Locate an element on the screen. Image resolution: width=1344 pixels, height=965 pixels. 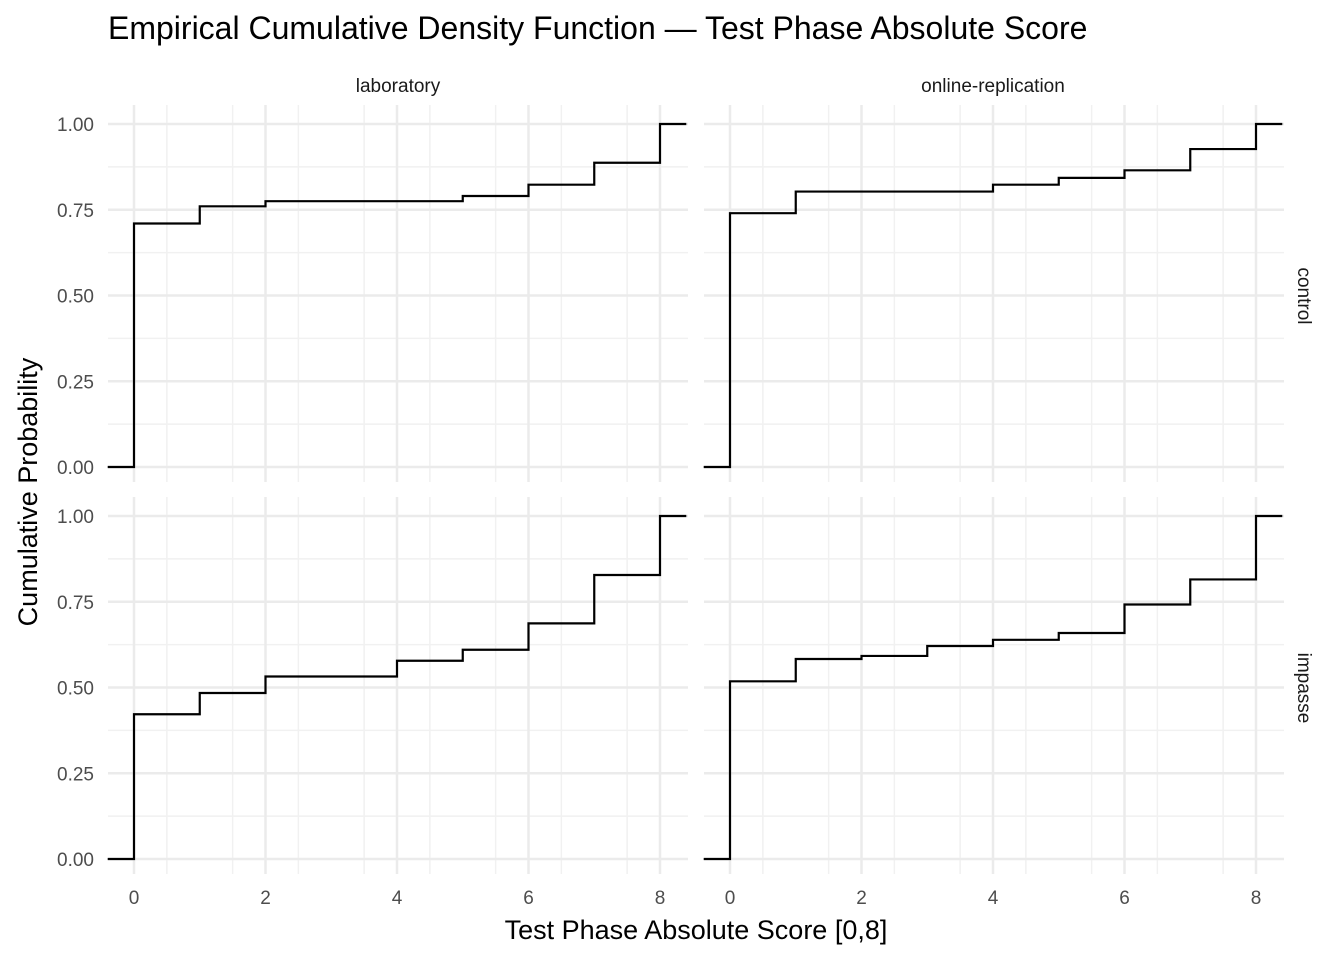
x-axis-label: Test Phase Absolute Score [0,8] is located at coordinates (696, 930).